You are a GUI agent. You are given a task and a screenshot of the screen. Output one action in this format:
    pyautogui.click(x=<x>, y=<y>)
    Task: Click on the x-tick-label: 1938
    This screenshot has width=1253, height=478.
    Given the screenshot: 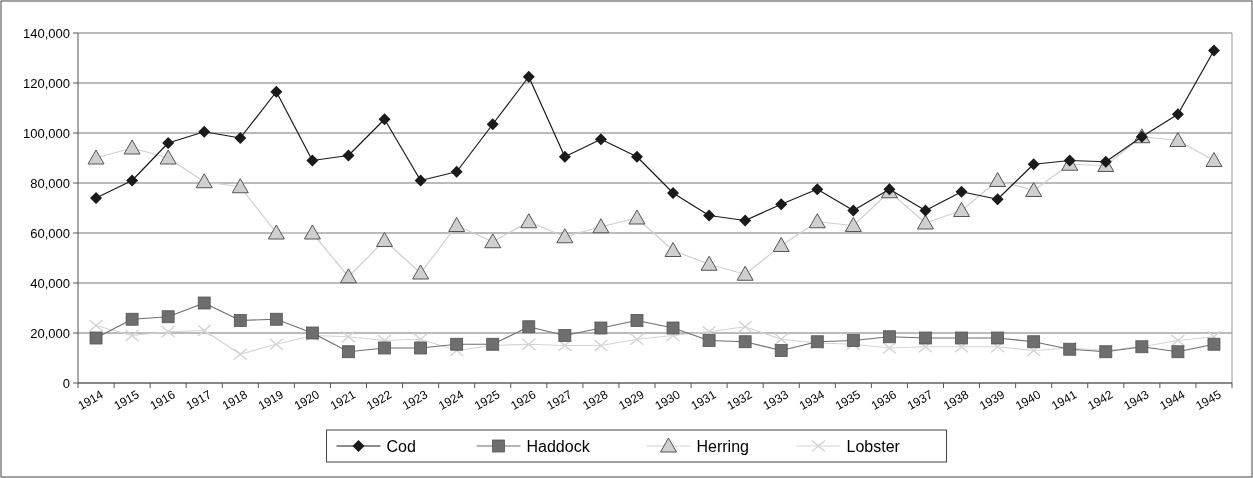 What is the action you would take?
    pyautogui.click(x=956, y=400)
    